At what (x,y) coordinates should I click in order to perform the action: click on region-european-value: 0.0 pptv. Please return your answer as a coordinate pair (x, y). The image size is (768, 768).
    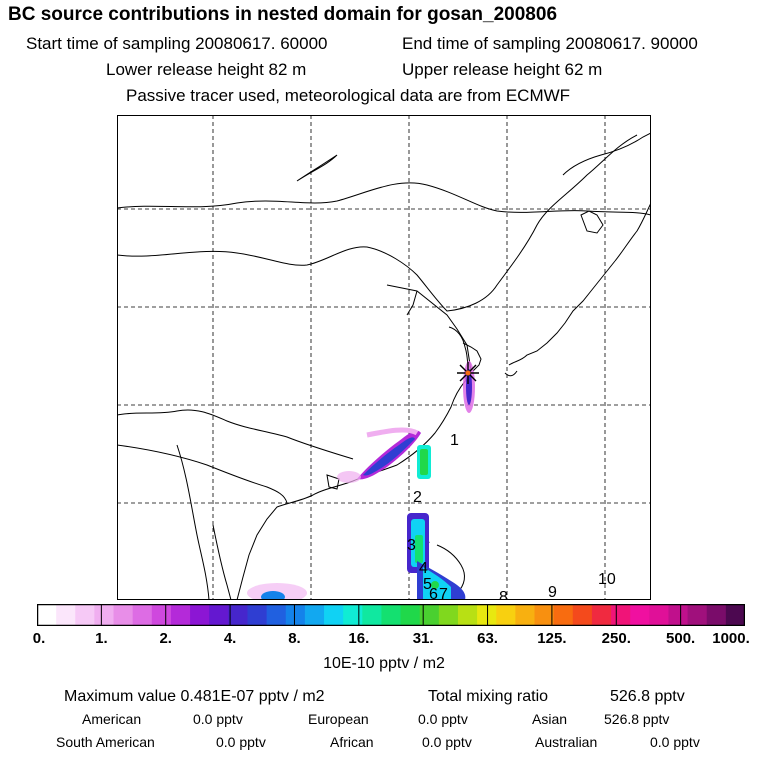
    Looking at the image, I should click on (443, 719).